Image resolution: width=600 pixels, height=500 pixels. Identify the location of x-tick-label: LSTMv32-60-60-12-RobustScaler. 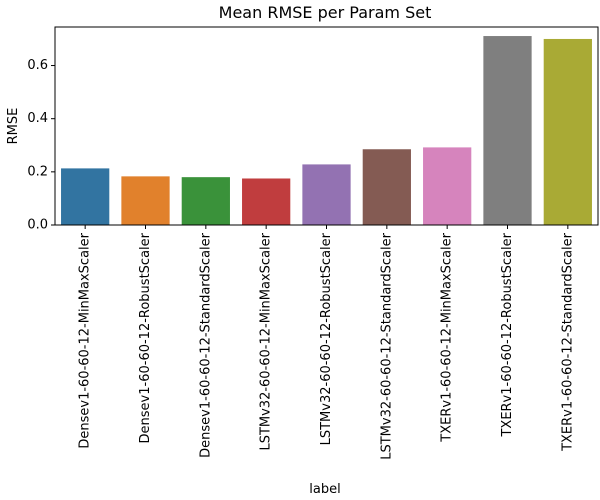
(326, 338).